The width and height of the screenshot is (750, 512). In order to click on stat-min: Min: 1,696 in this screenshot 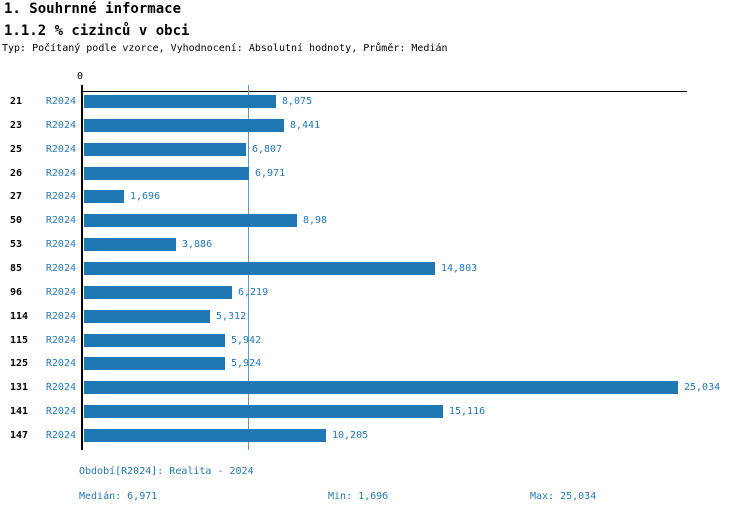, I will do `click(358, 496)`.